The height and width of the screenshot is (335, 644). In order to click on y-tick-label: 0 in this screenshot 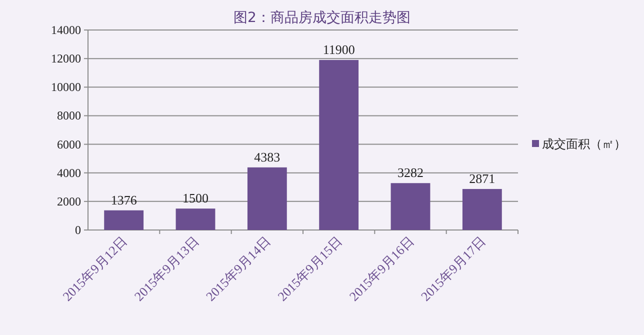, I will do `click(78, 230)`.